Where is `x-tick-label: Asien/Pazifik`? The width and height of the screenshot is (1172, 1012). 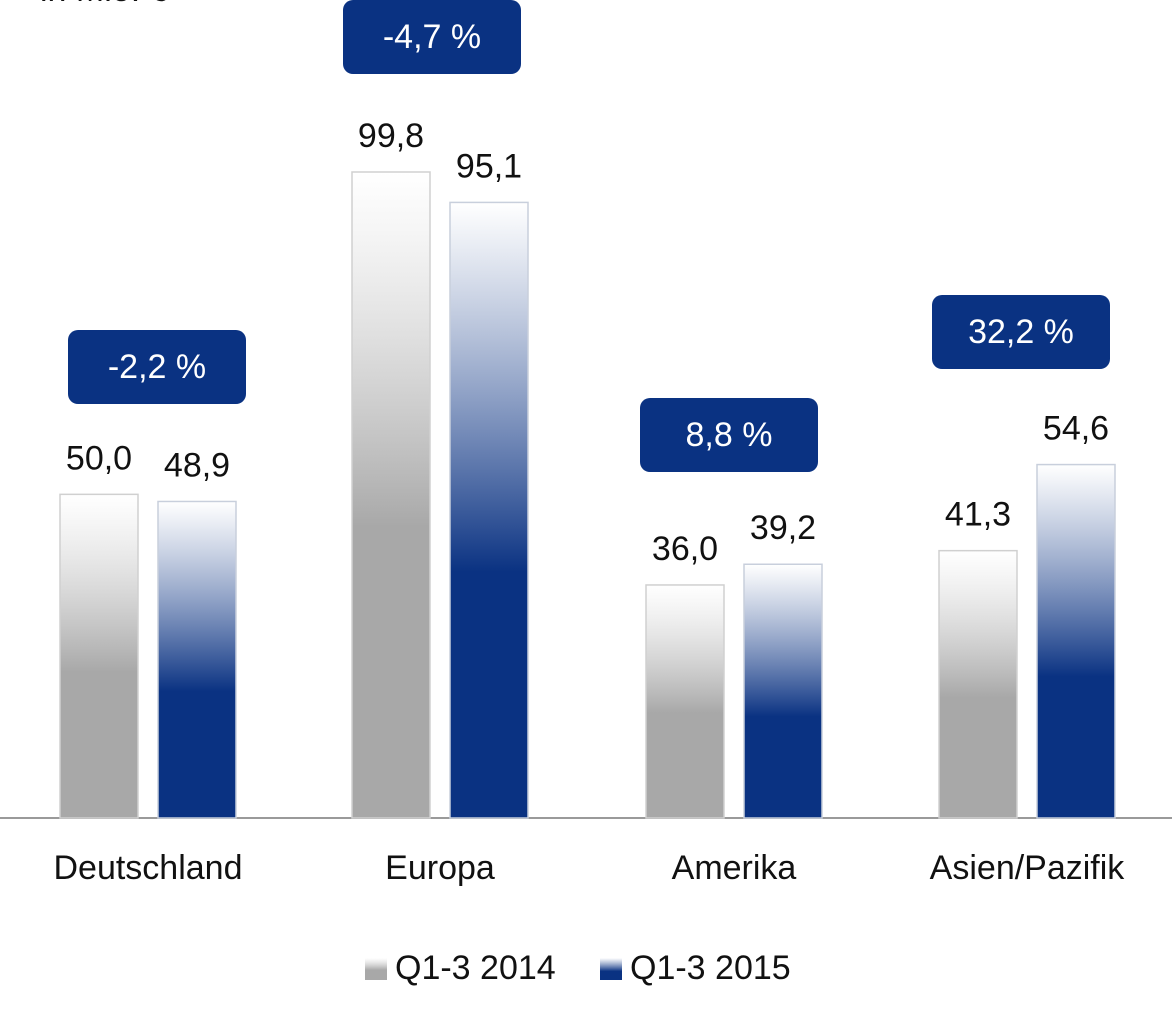
x-tick-label: Asien/Pazifik is located at coordinates (1028, 868).